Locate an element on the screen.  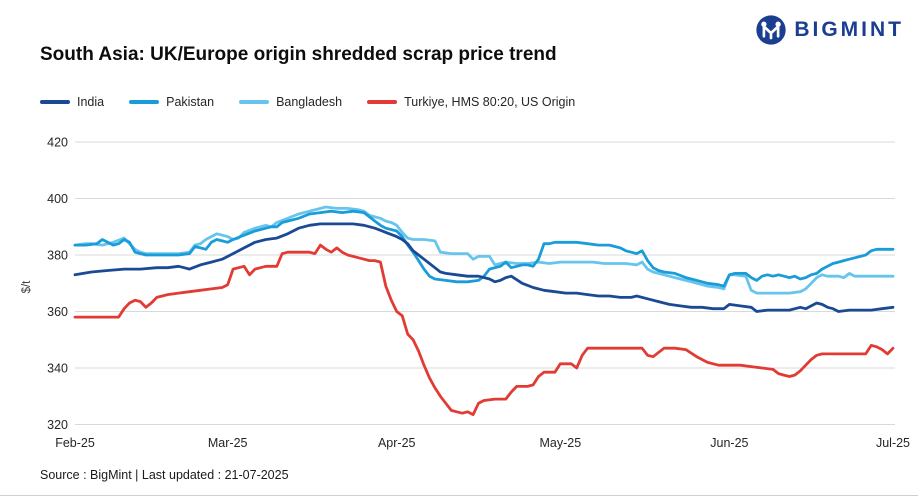
legend-label-pakistan: Pakistan is located at coordinates (190, 102).